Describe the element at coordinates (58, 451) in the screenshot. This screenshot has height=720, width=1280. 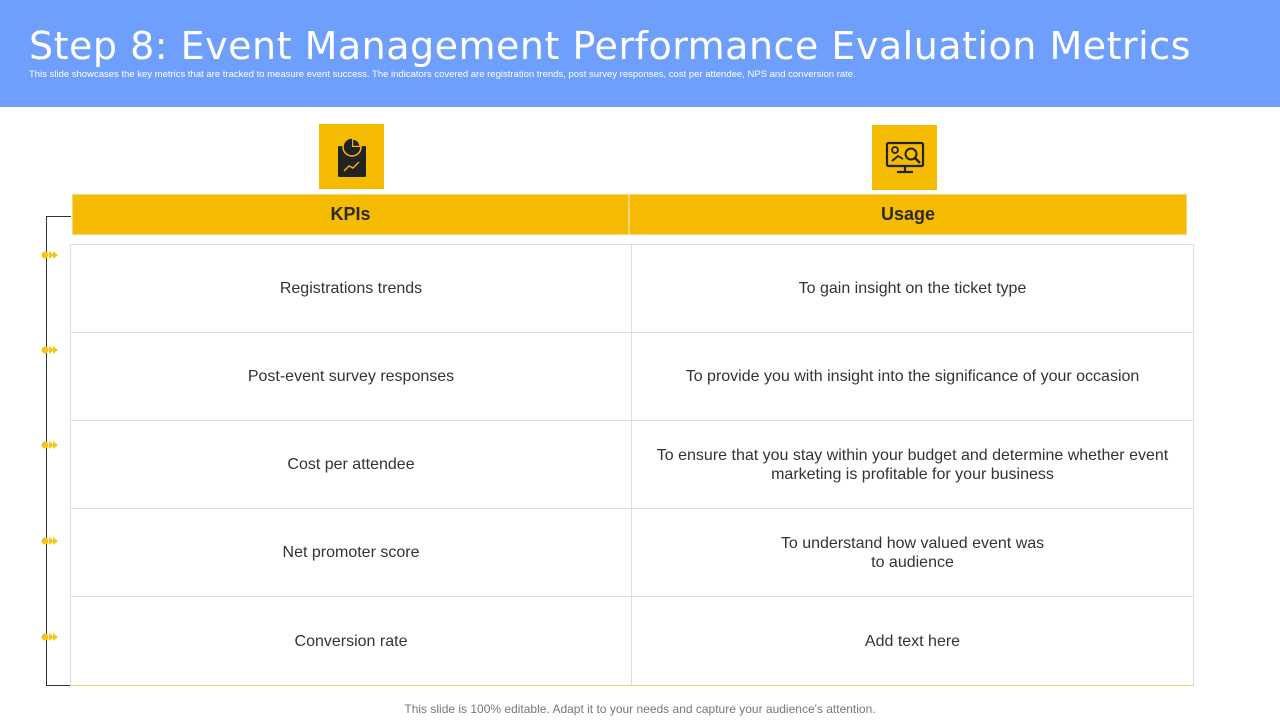
I see `timeline-bracket` at that location.